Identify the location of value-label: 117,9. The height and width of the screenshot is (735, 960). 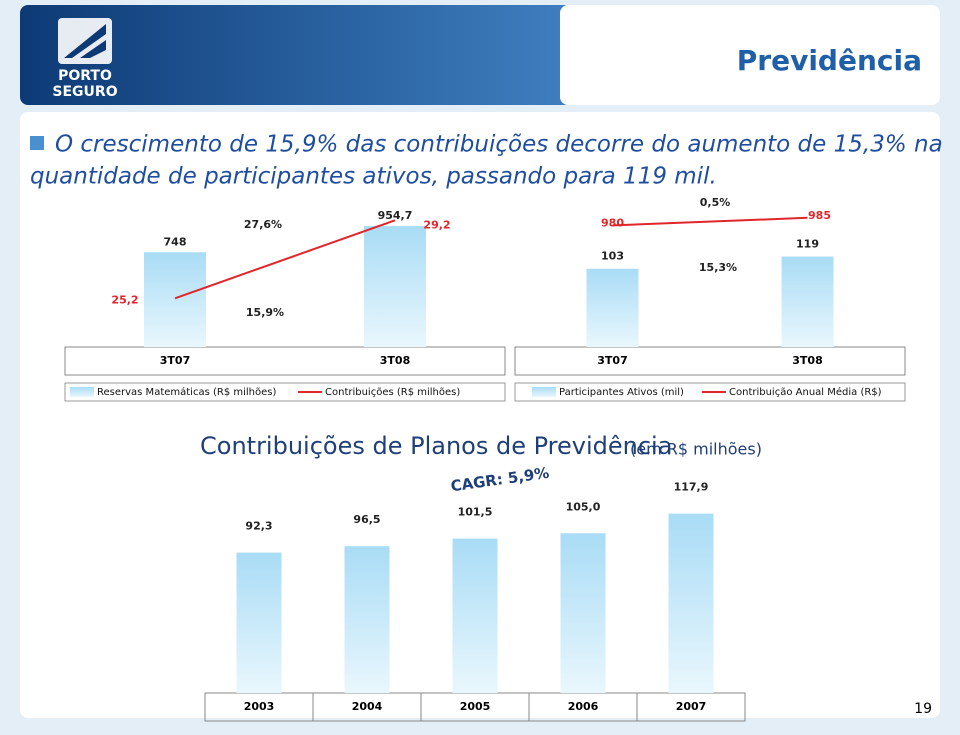
(691, 487).